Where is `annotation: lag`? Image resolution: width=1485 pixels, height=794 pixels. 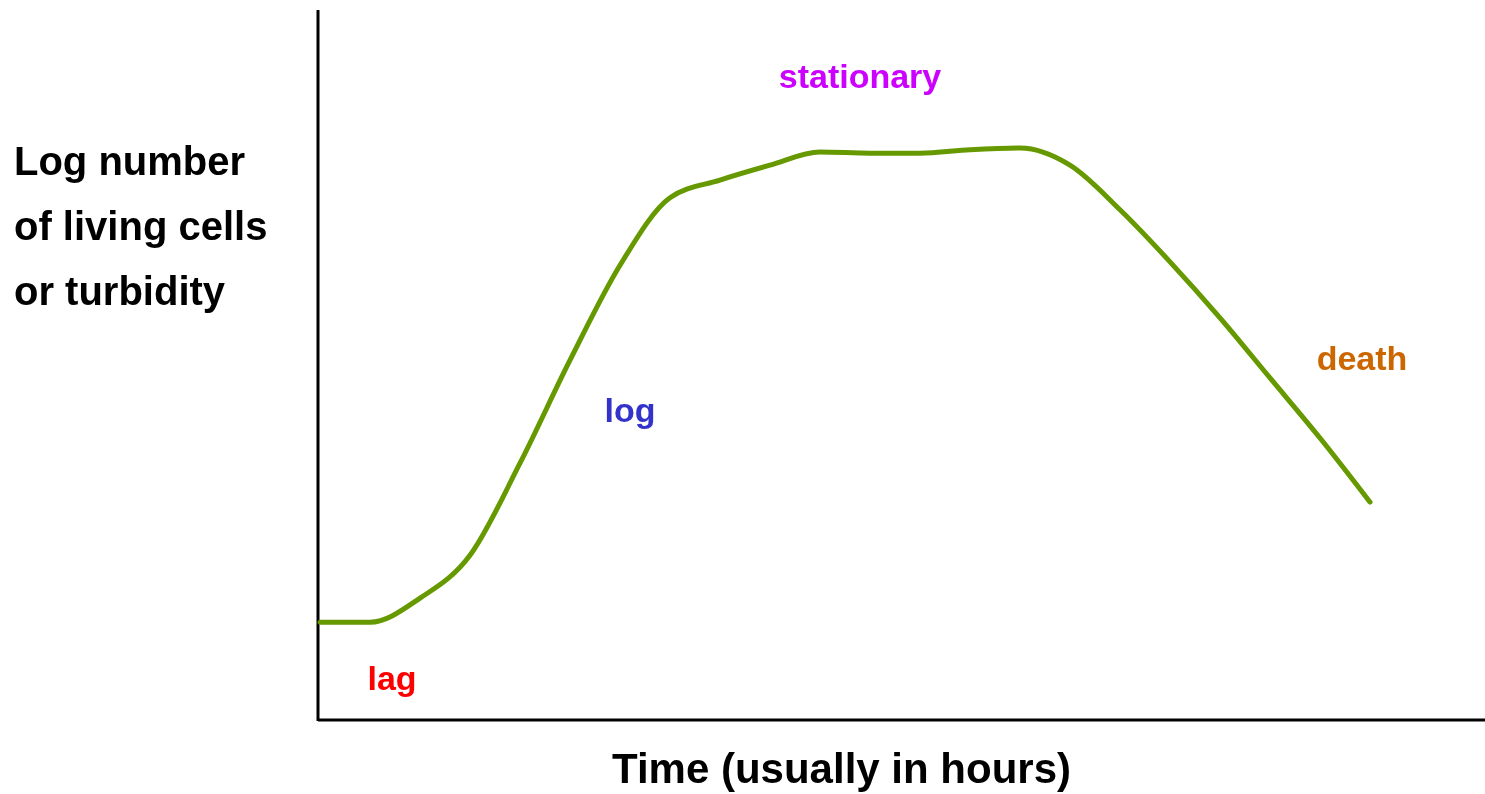 annotation: lag is located at coordinates (392, 678).